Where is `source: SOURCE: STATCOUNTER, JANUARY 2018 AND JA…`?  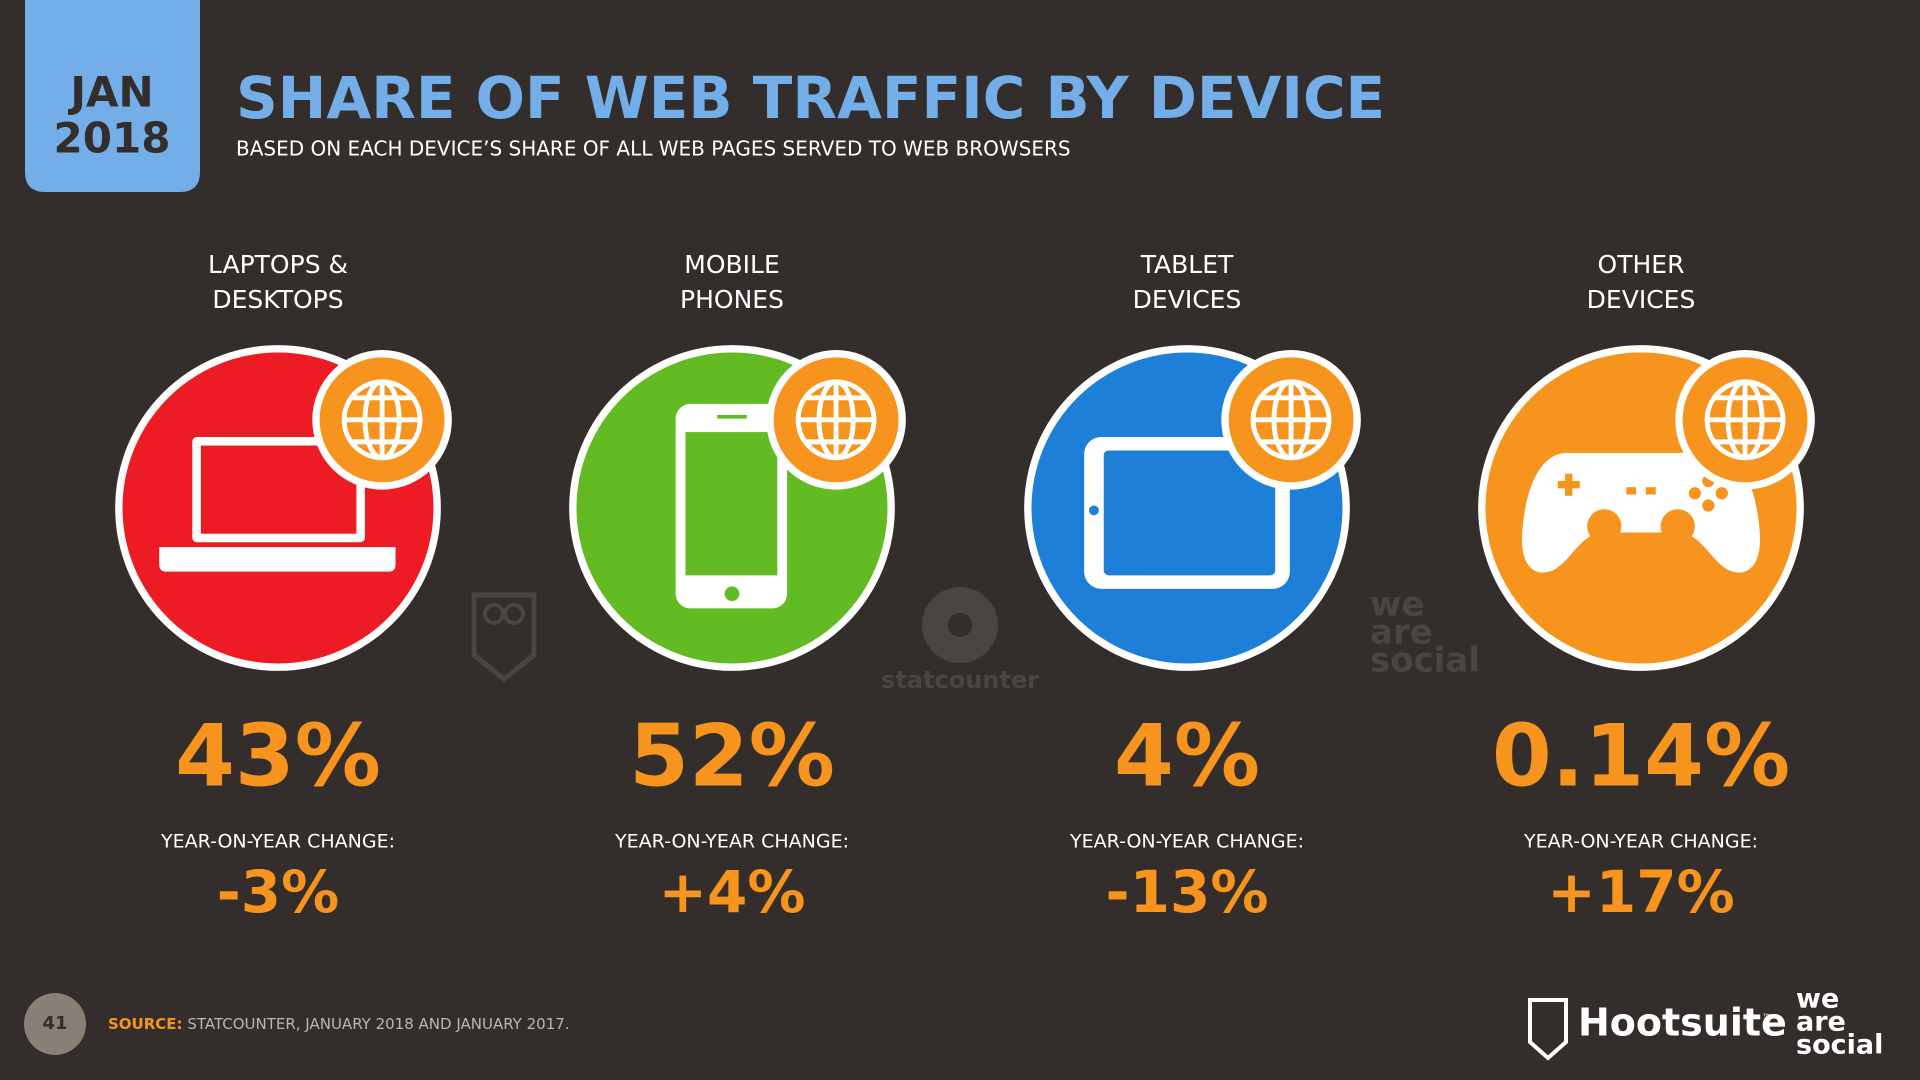
source: SOURCE: STATCOUNTER, JANUARY 2018 AND JA… is located at coordinates (339, 1024).